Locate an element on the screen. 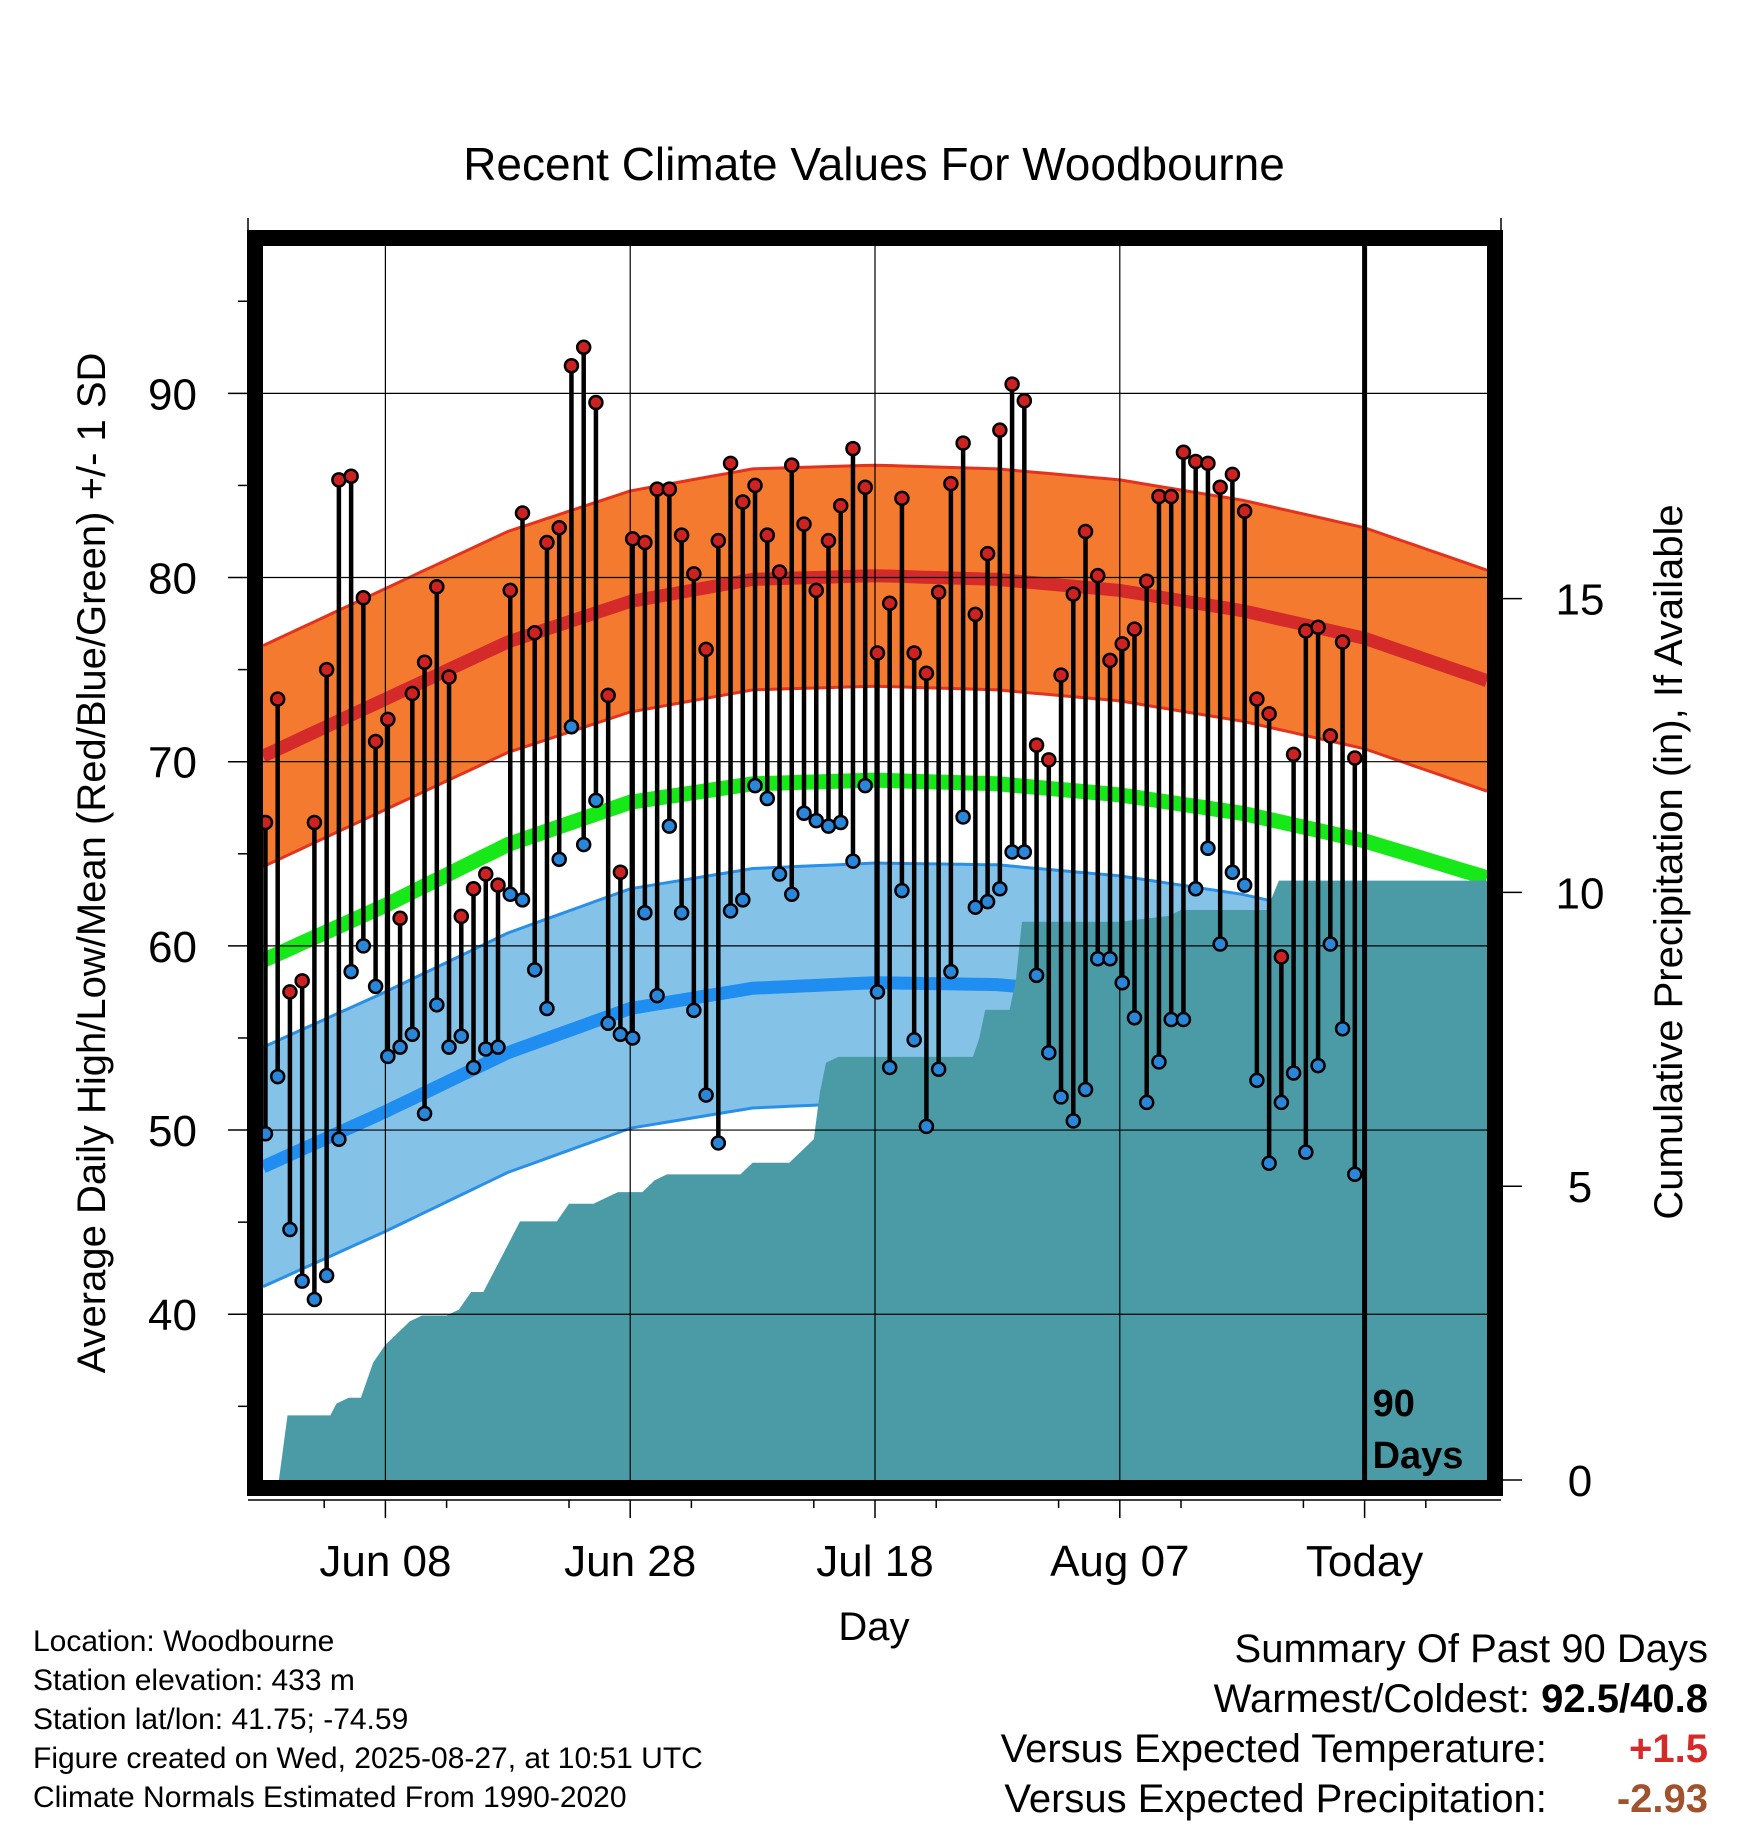  summary-warm-cold-row: Warmest/Coldest: 92.5/40.8 is located at coordinates (1354, 1699).